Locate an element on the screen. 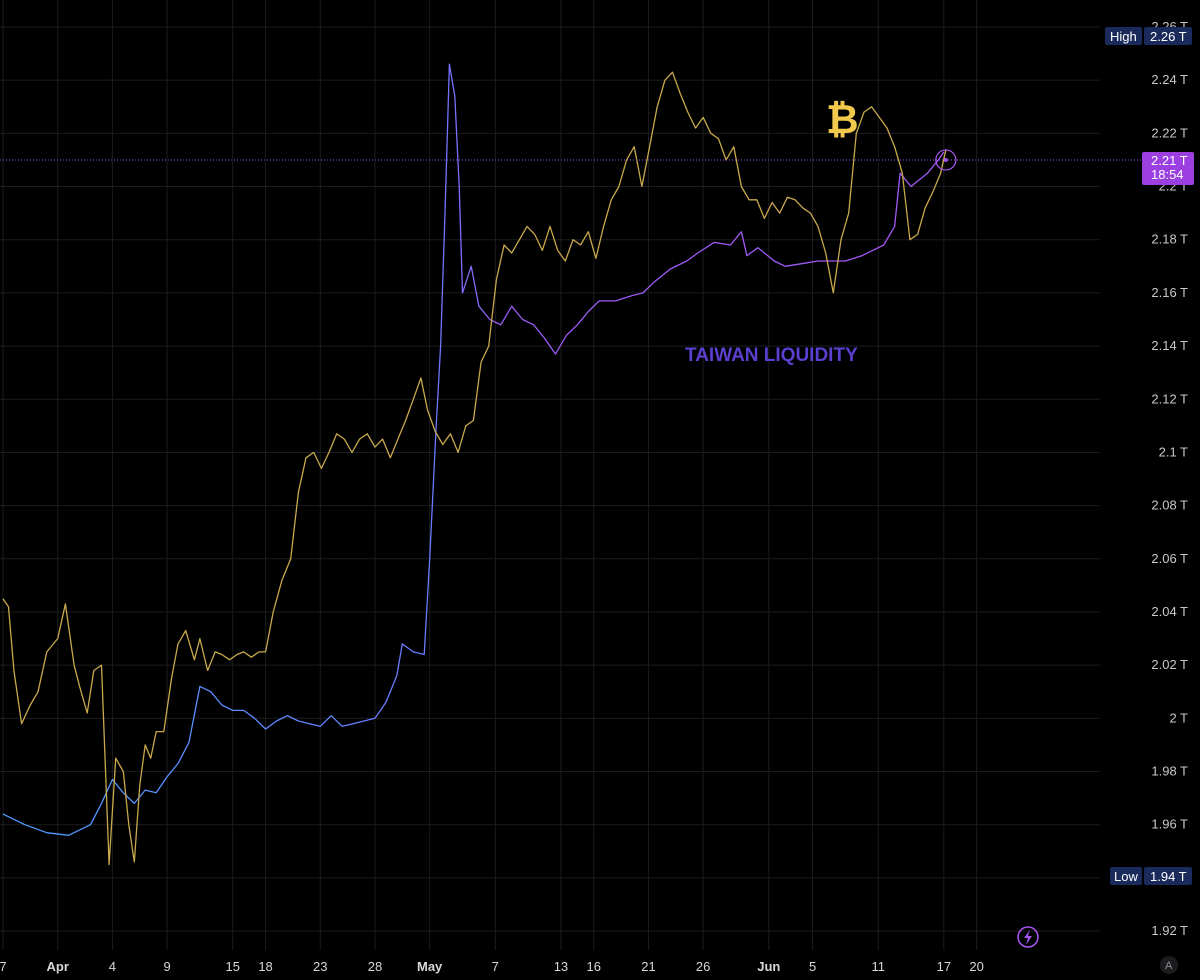 The image size is (1200, 980). y-tick-label: 2.18 T is located at coordinates (1169, 239).